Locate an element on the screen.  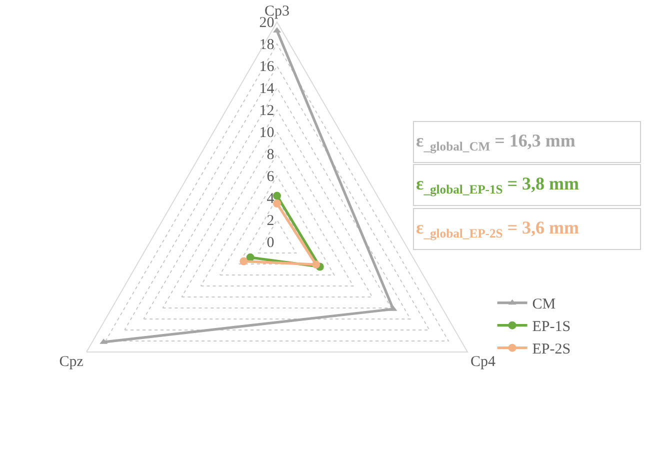
legend-label: EP-1S is located at coordinates (551, 327).